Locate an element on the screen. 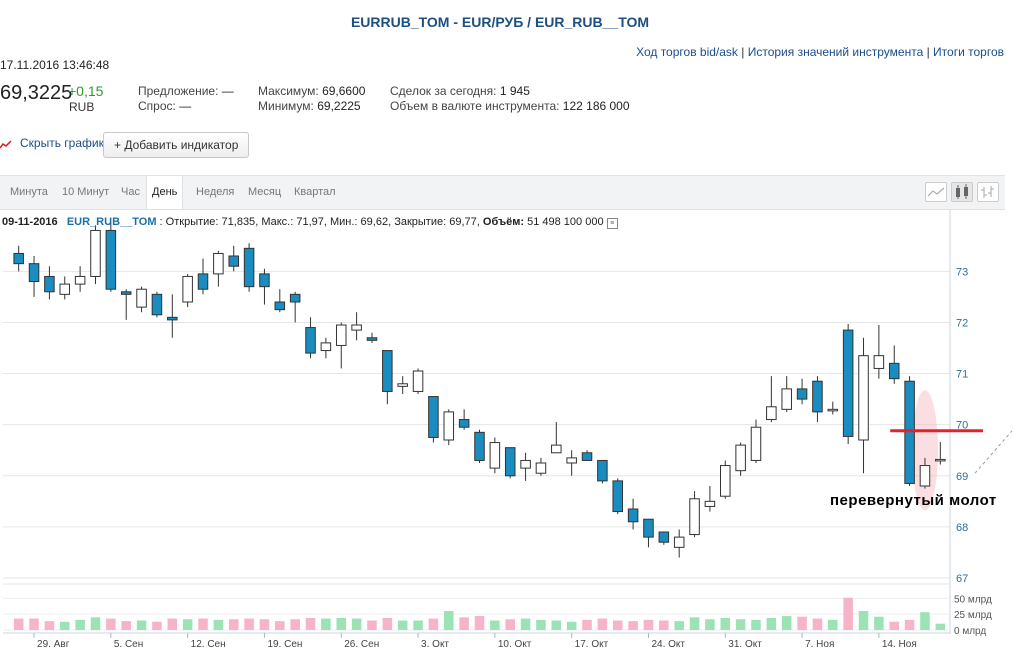 Image resolution: width=1028 pixels, height=648 pixels. ohlc-date: 09-11-2016 is located at coordinates (30, 222).